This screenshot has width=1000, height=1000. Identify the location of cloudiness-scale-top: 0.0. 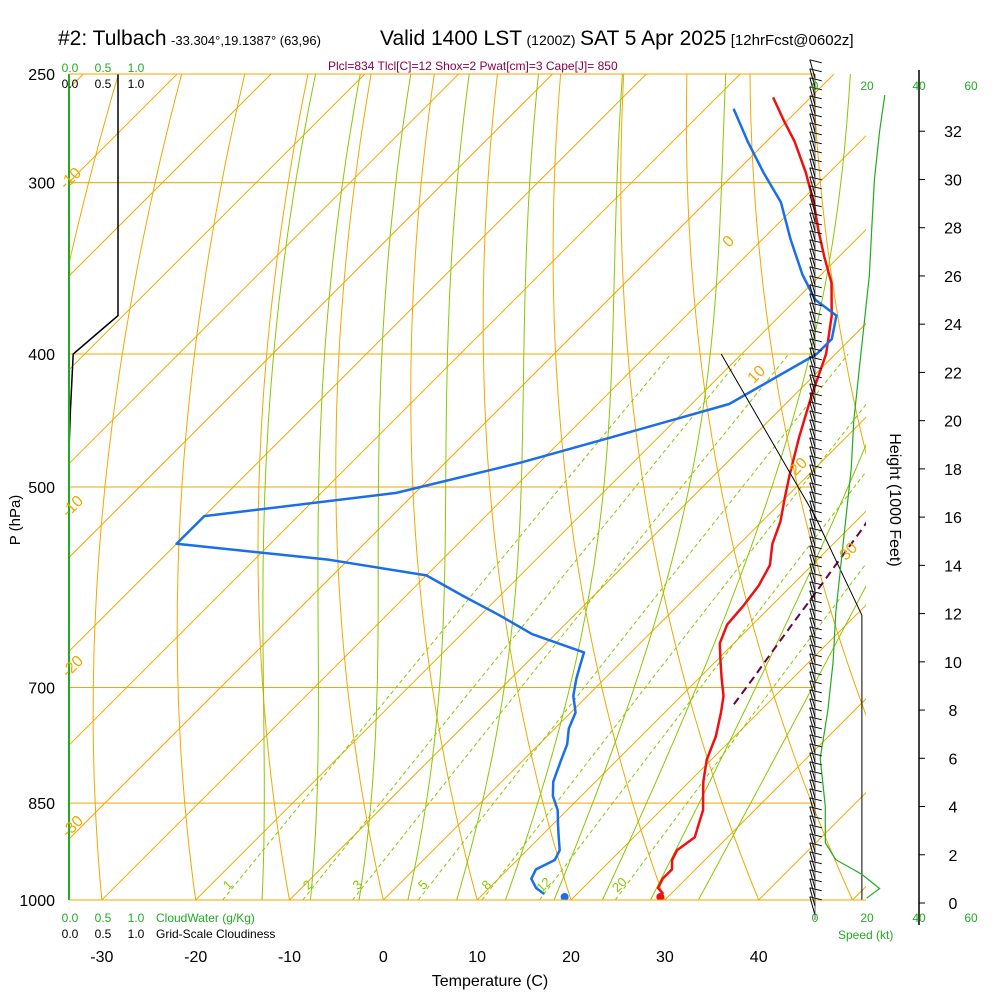
(70, 84).